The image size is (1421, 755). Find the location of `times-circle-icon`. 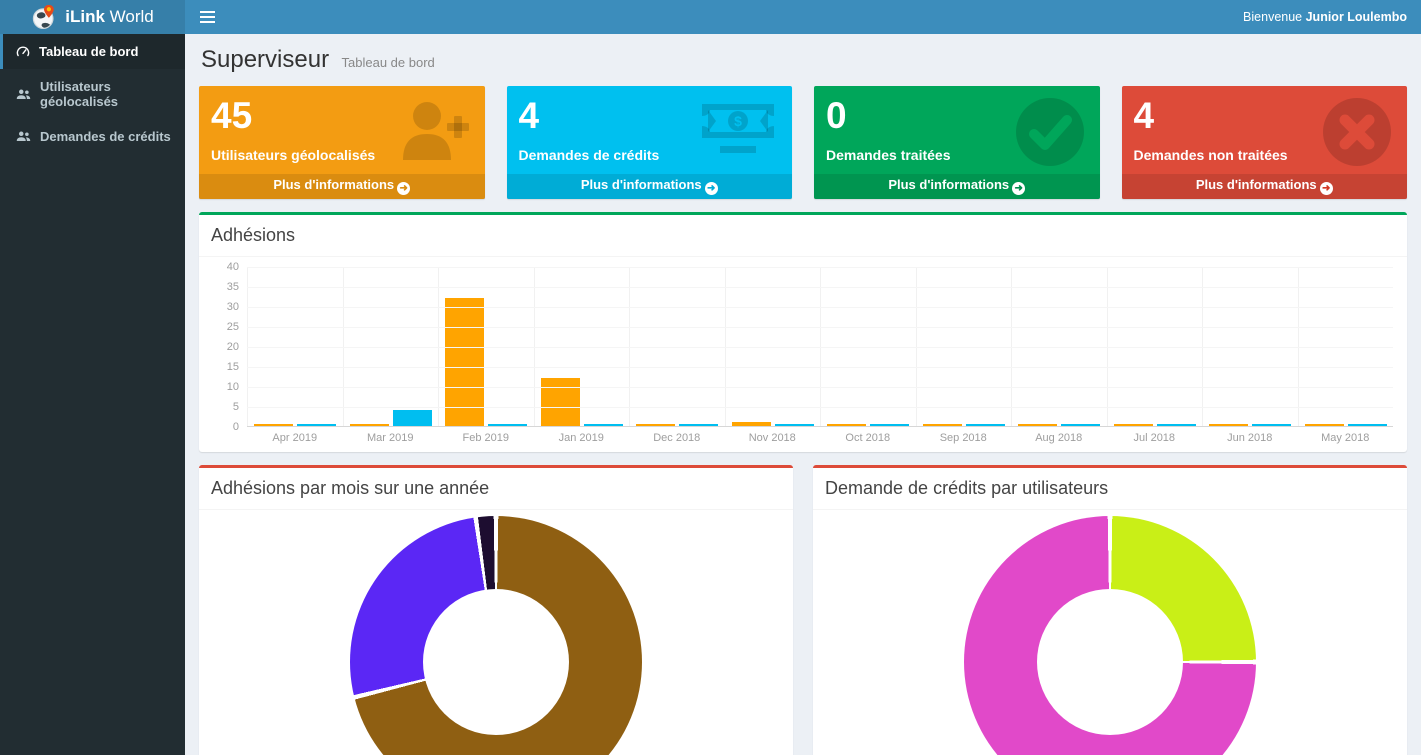

times-circle-icon is located at coordinates (1357, 134).